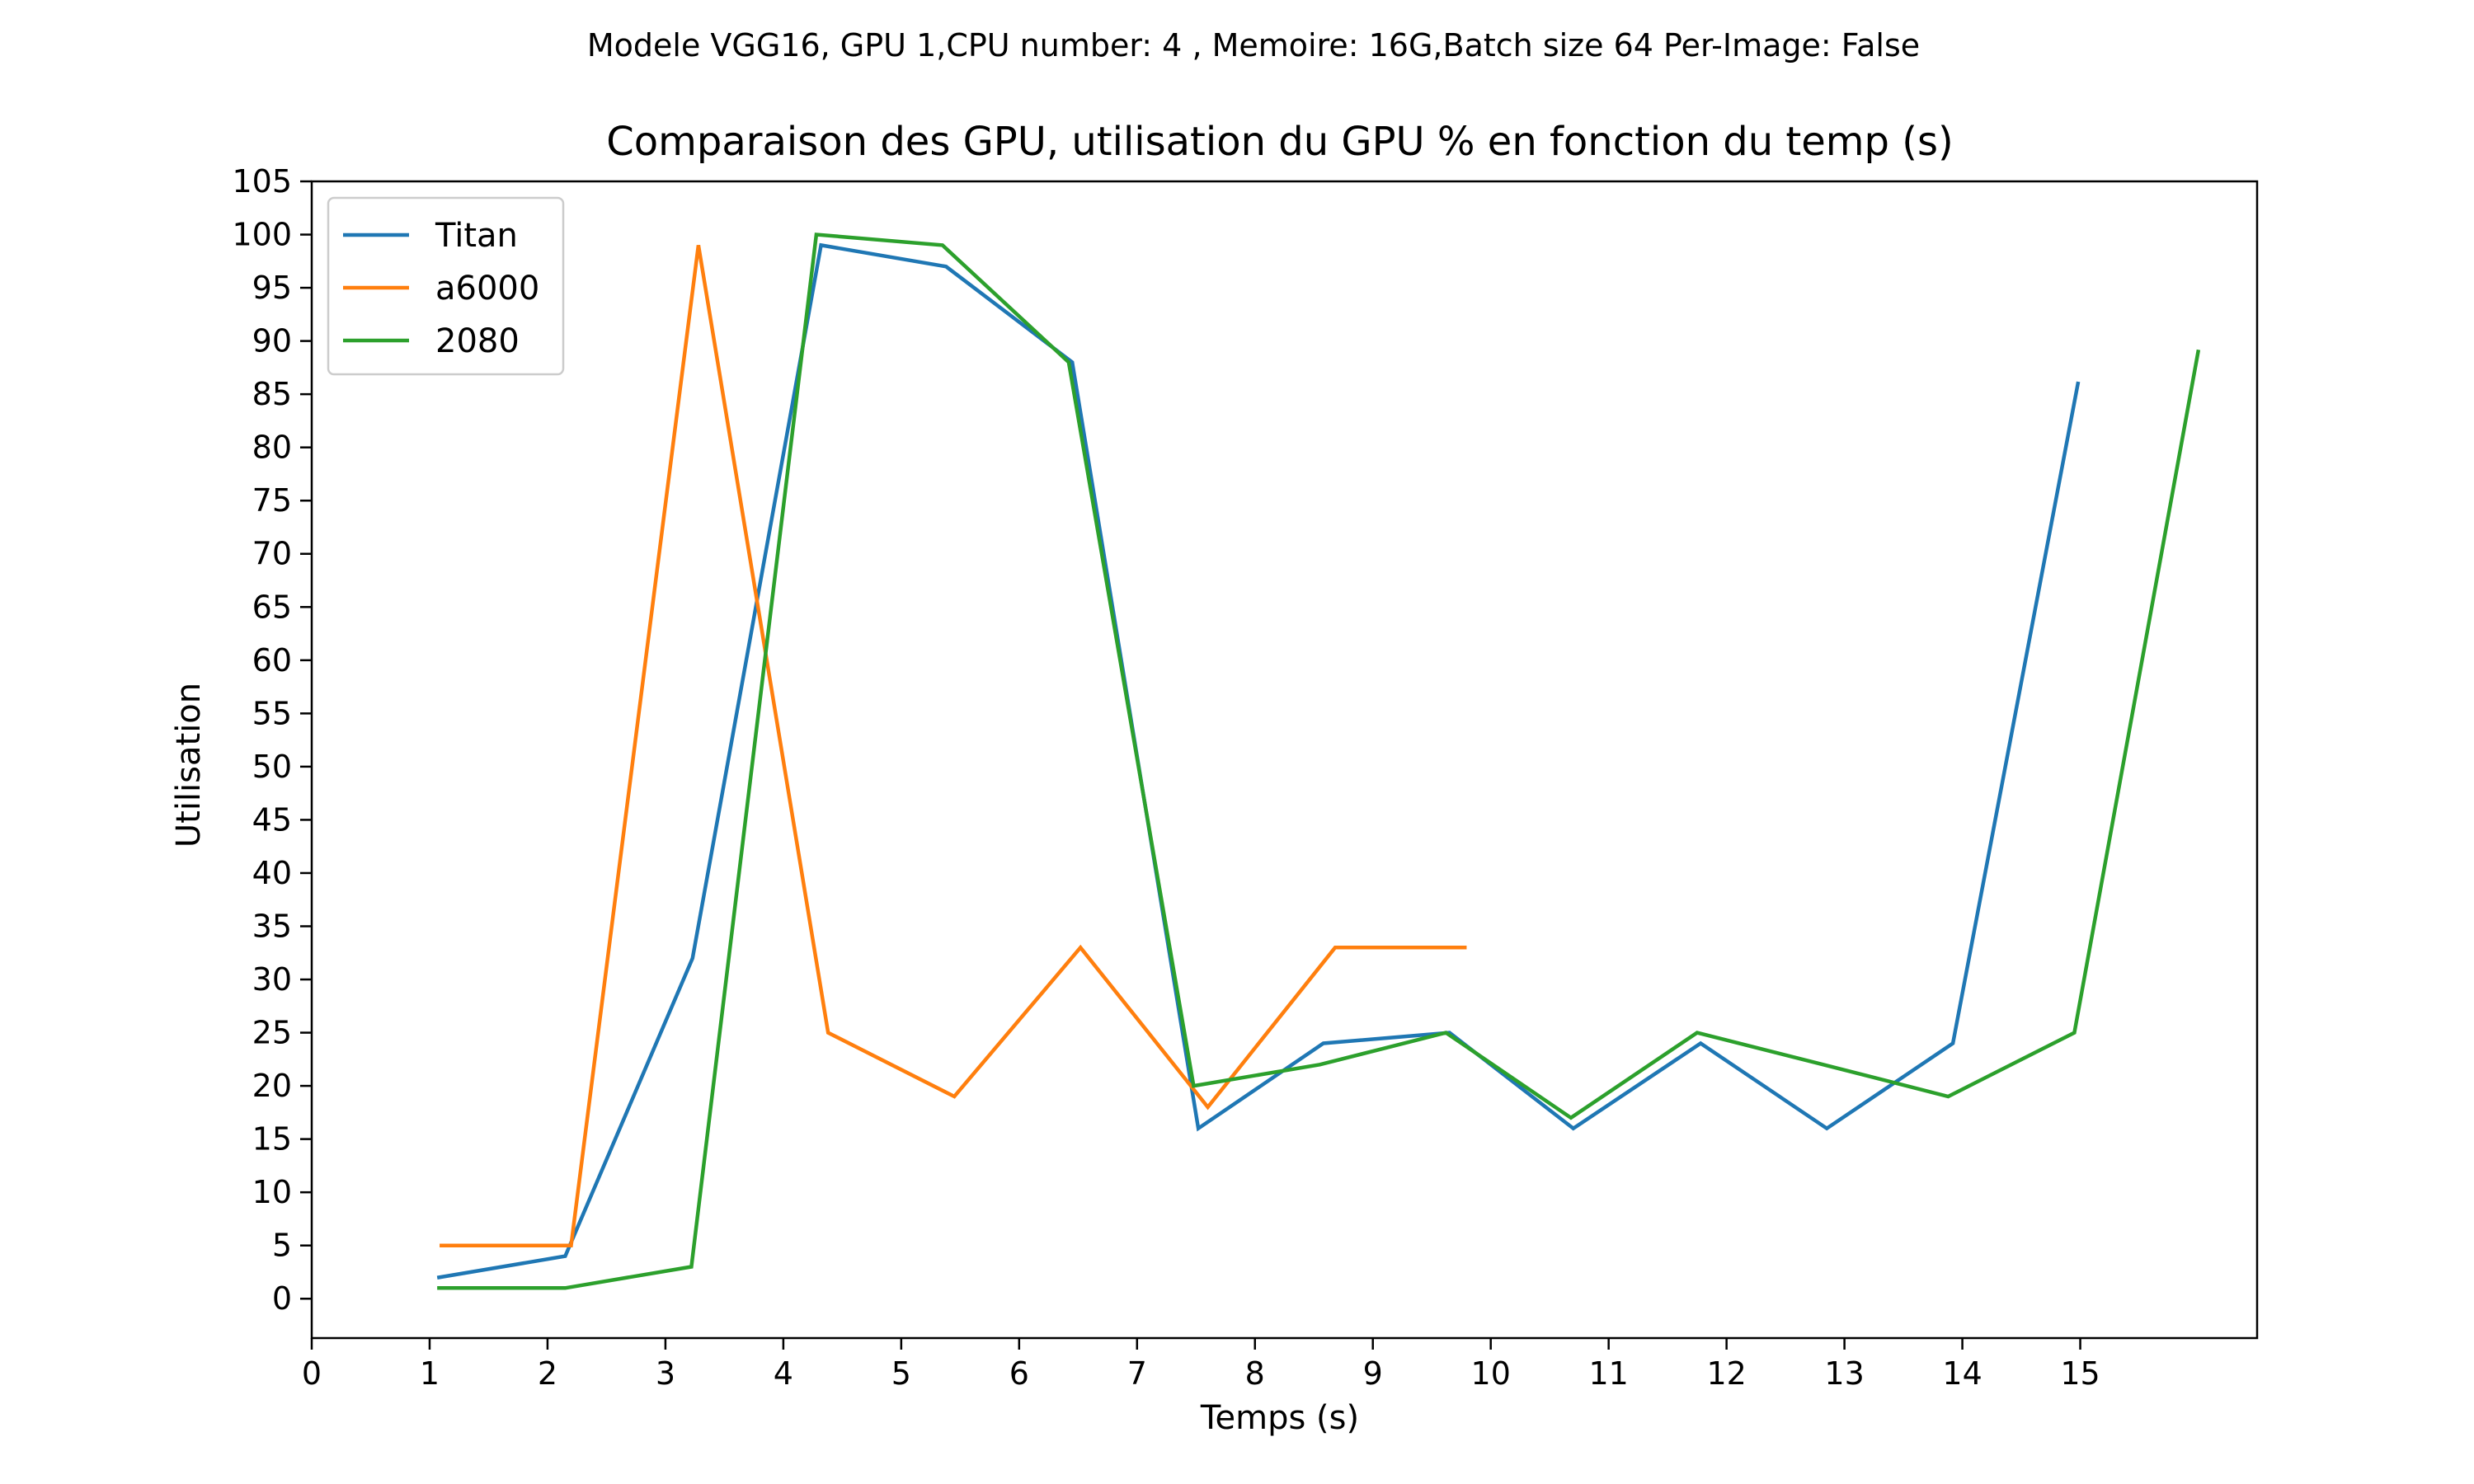 Image resolution: width=2474 pixels, height=1484 pixels. Describe the element at coordinates (272, 288) in the screenshot. I see `y-tick-label: 95` at that location.